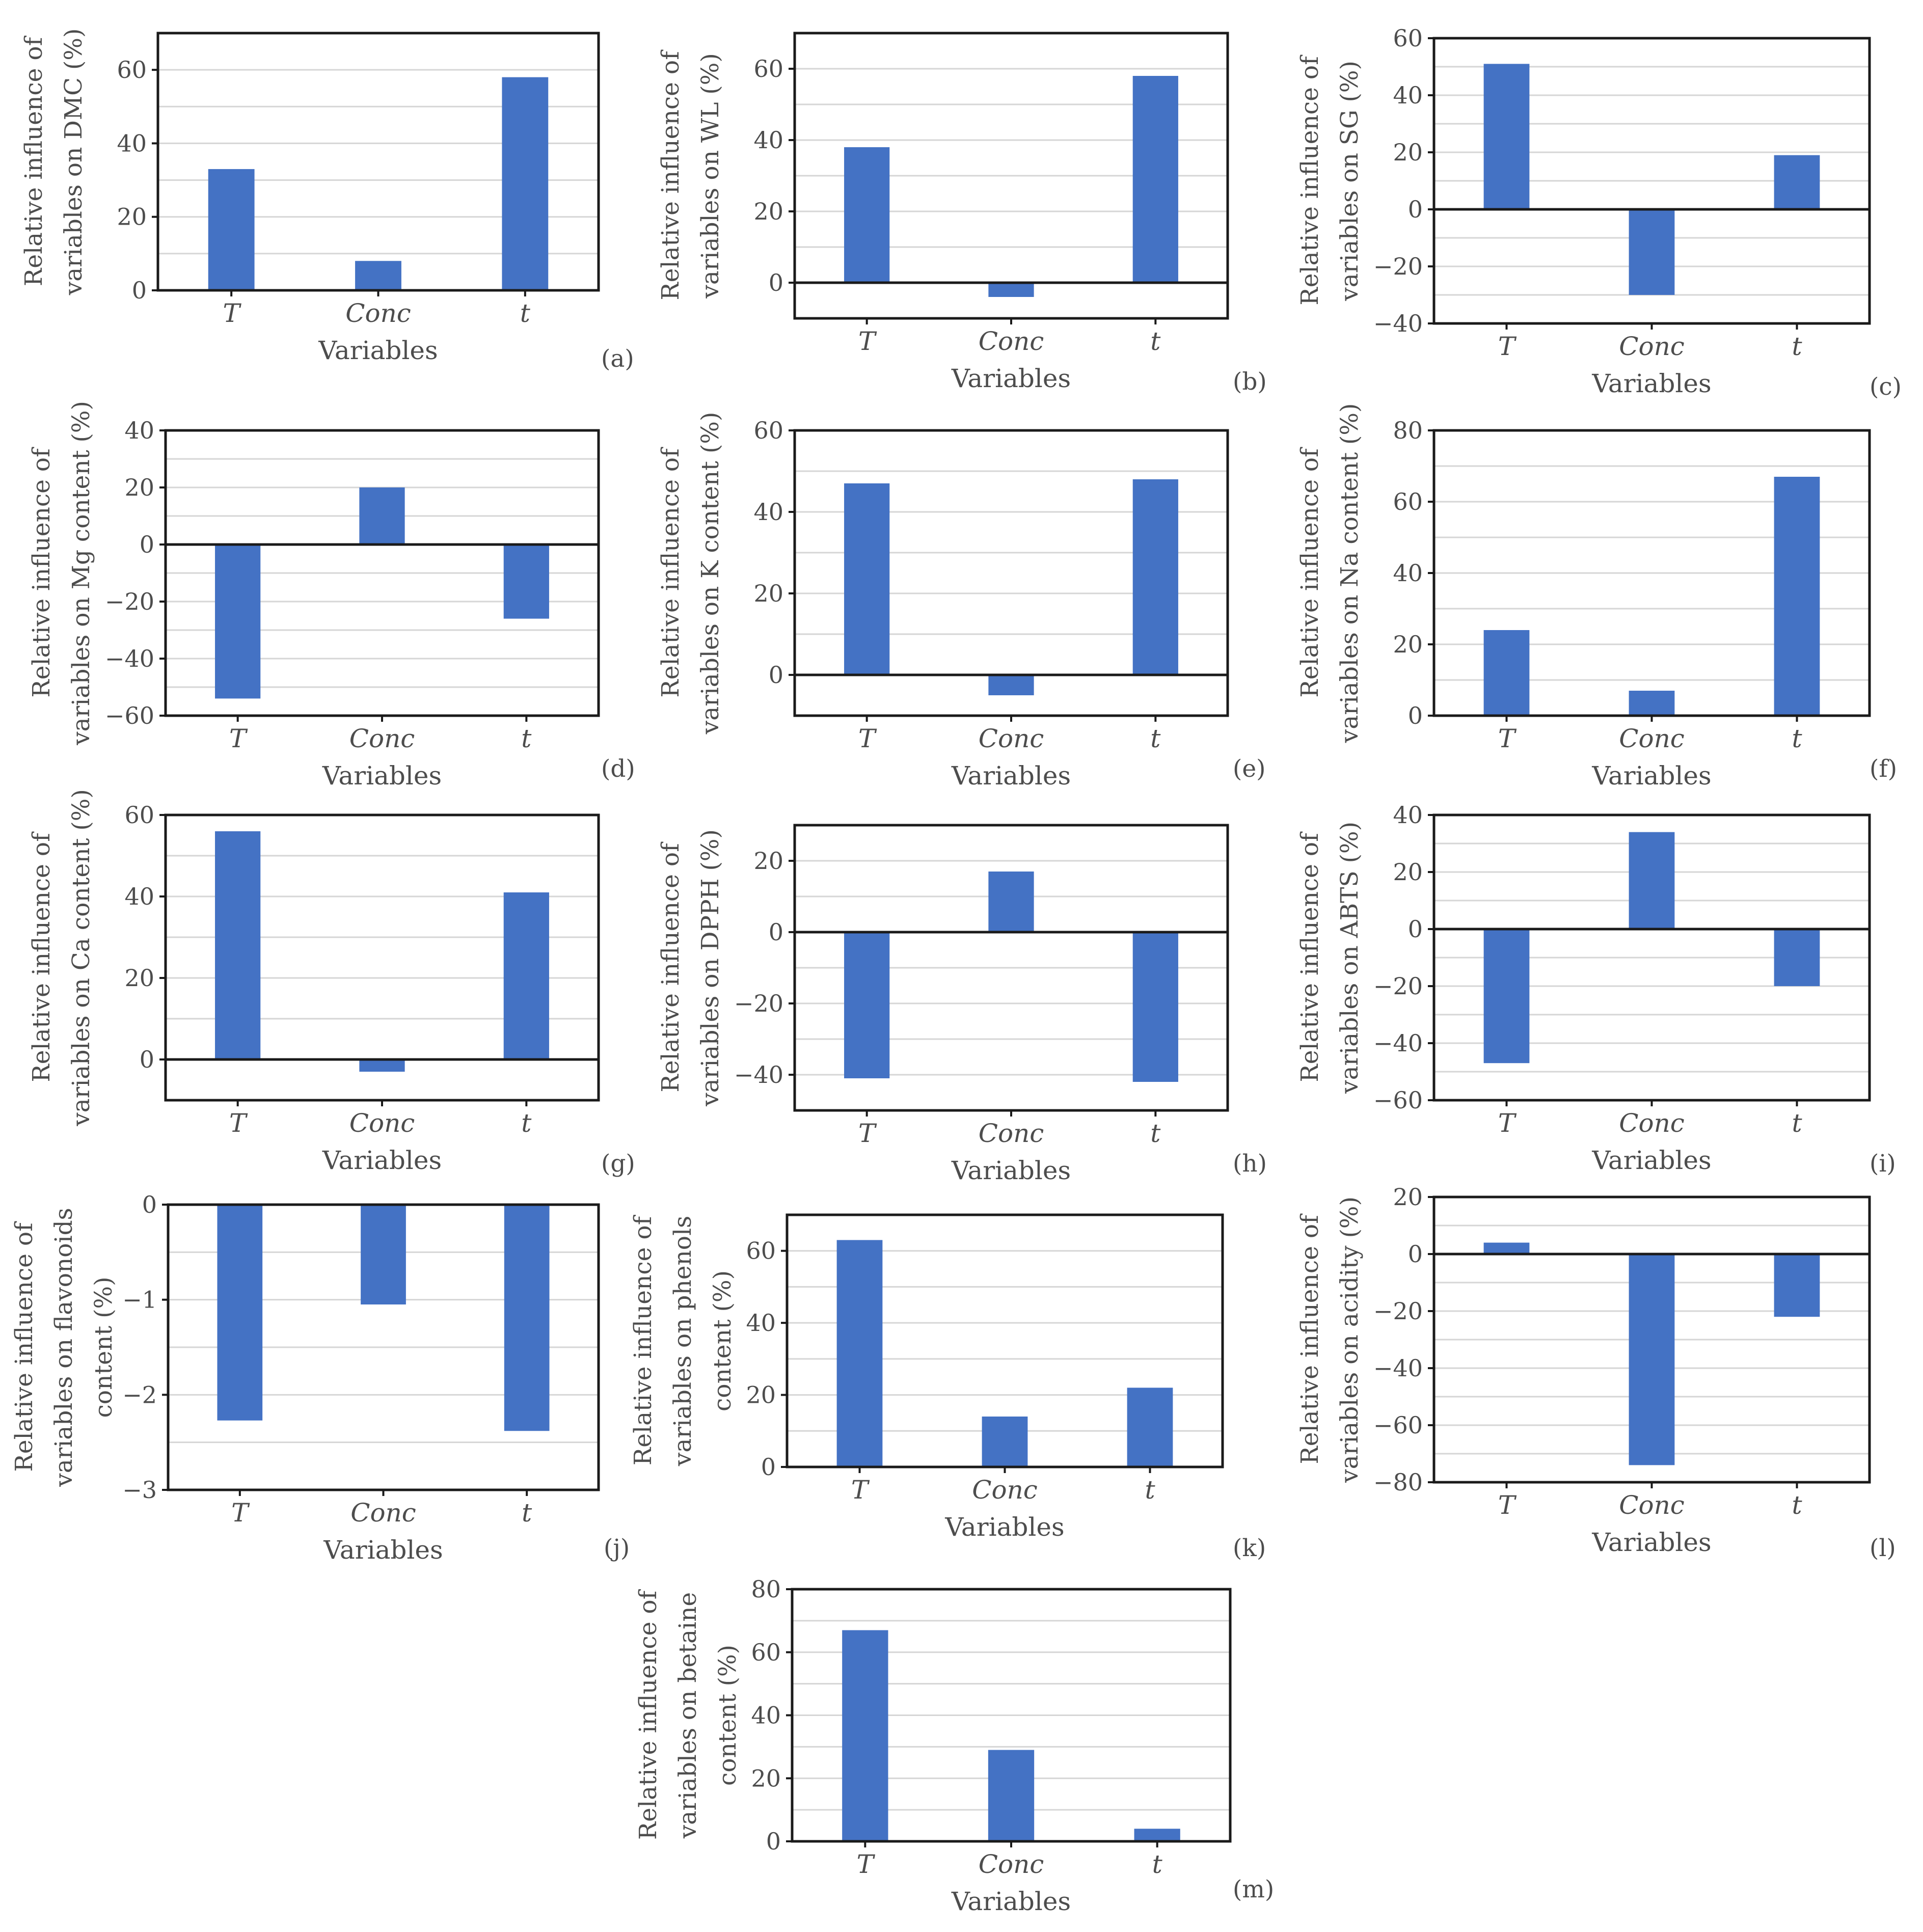  What do you see at coordinates (617, 359) in the screenshot?
I see `panel-tag: (a)` at bounding box center [617, 359].